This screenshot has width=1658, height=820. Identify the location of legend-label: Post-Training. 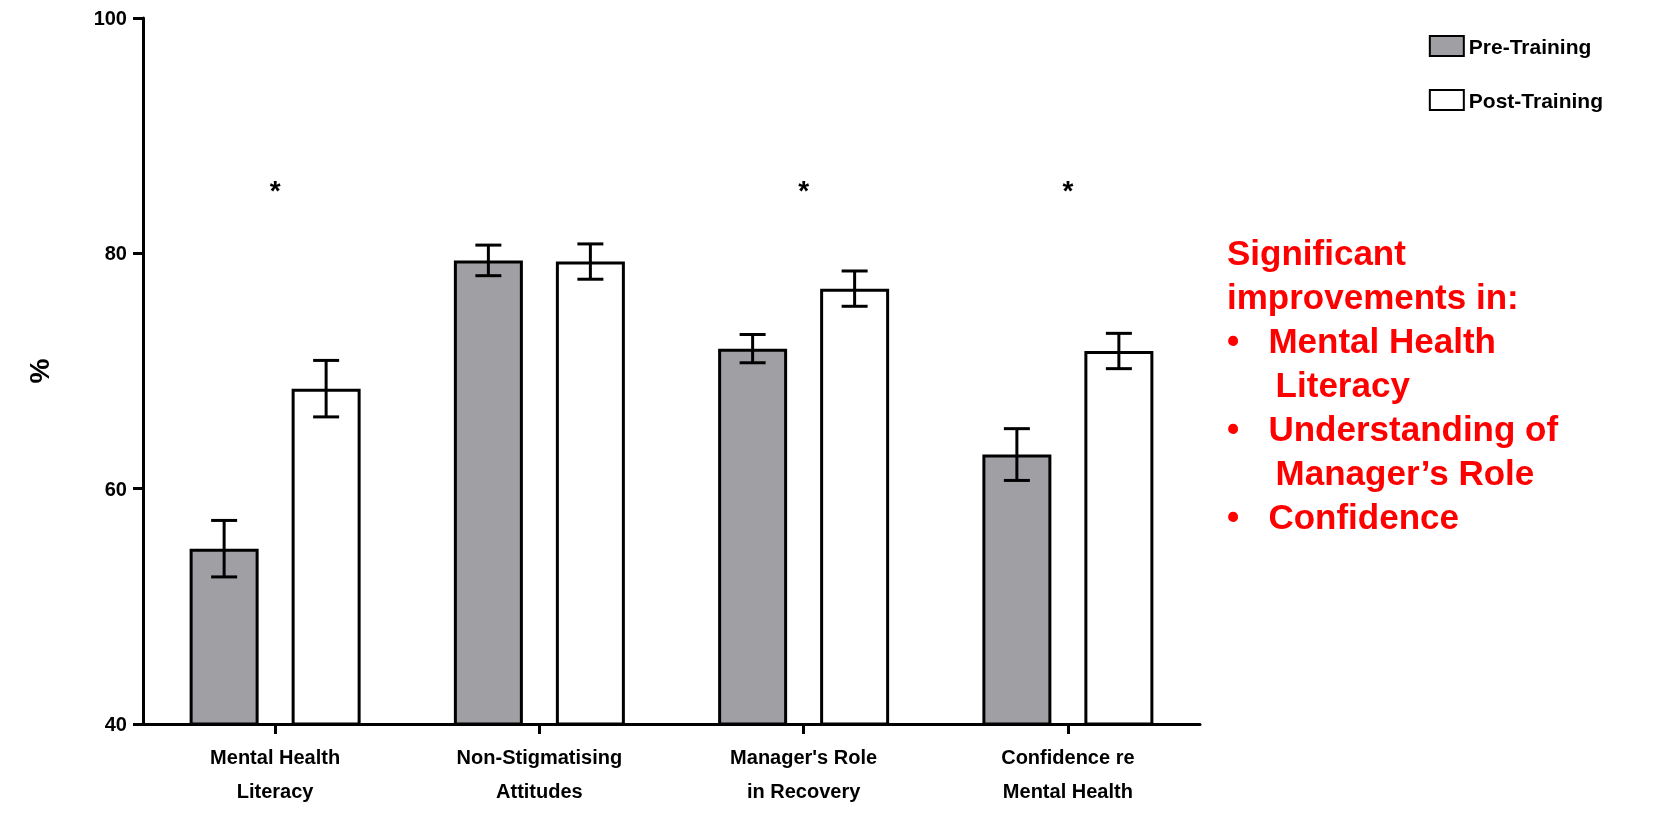
(1536, 100).